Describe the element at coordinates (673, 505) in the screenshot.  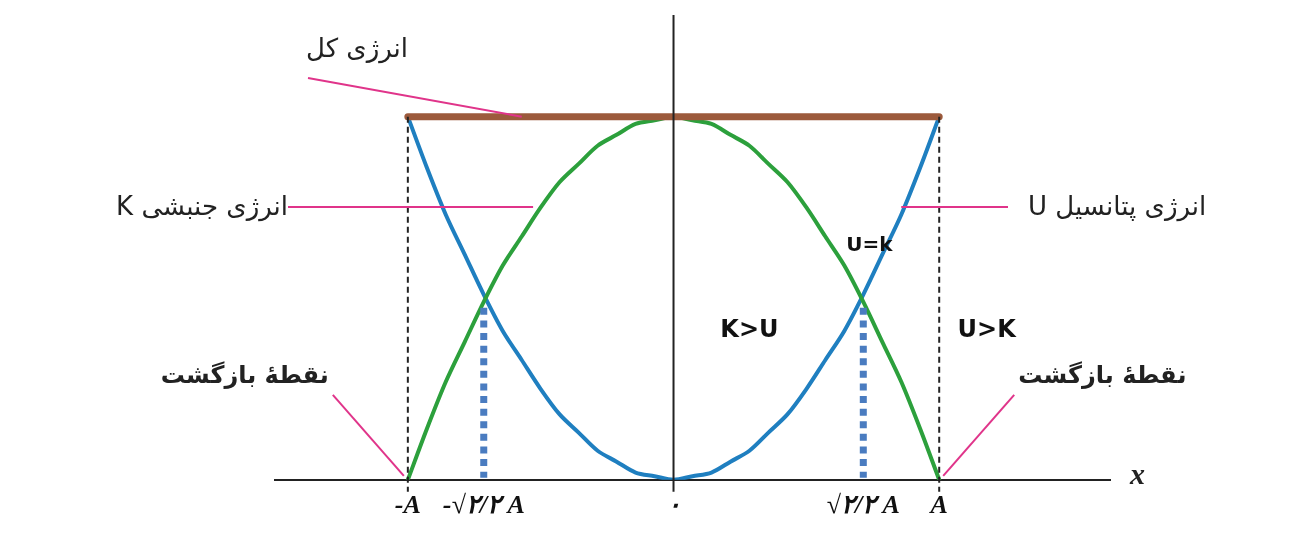
I see `x-tick-label: ۰` at that location.